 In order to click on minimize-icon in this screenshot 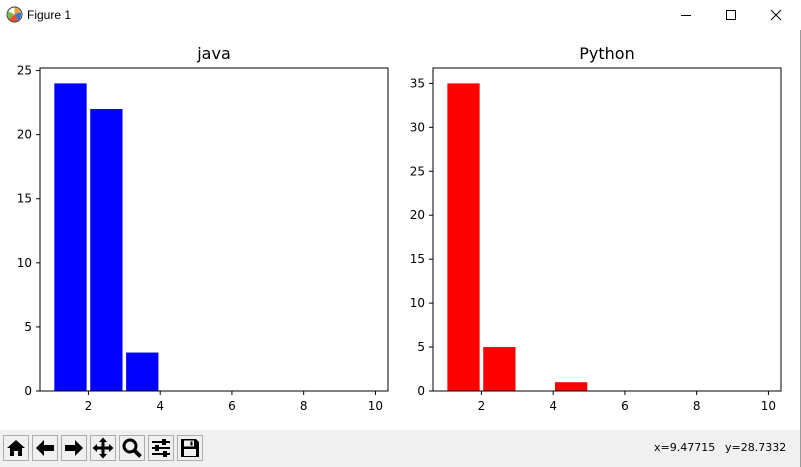, I will do `click(686, 15)`.